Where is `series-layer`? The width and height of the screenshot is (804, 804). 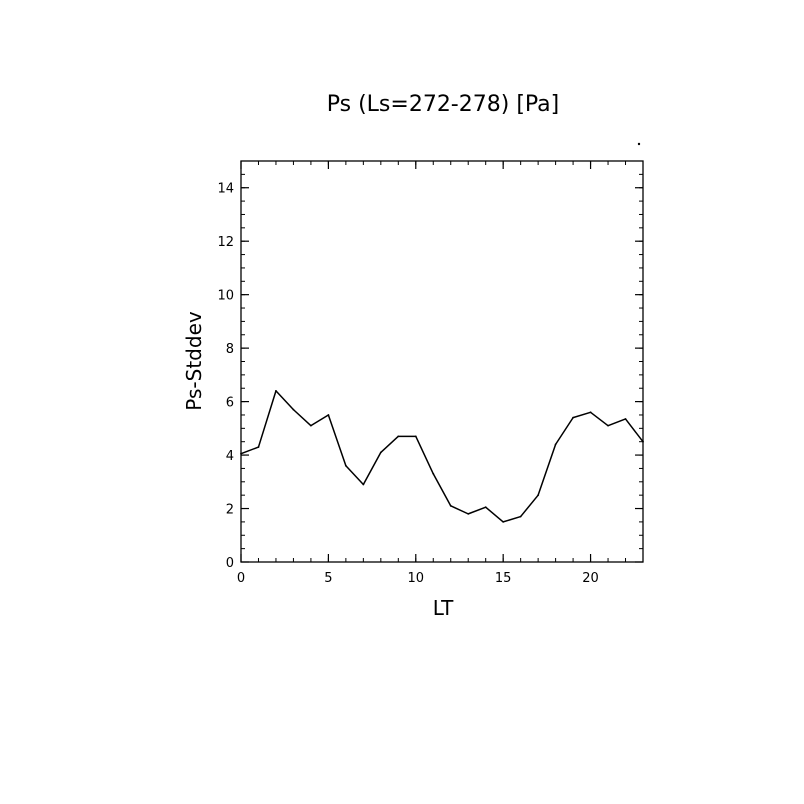
series-layer is located at coordinates (442, 456).